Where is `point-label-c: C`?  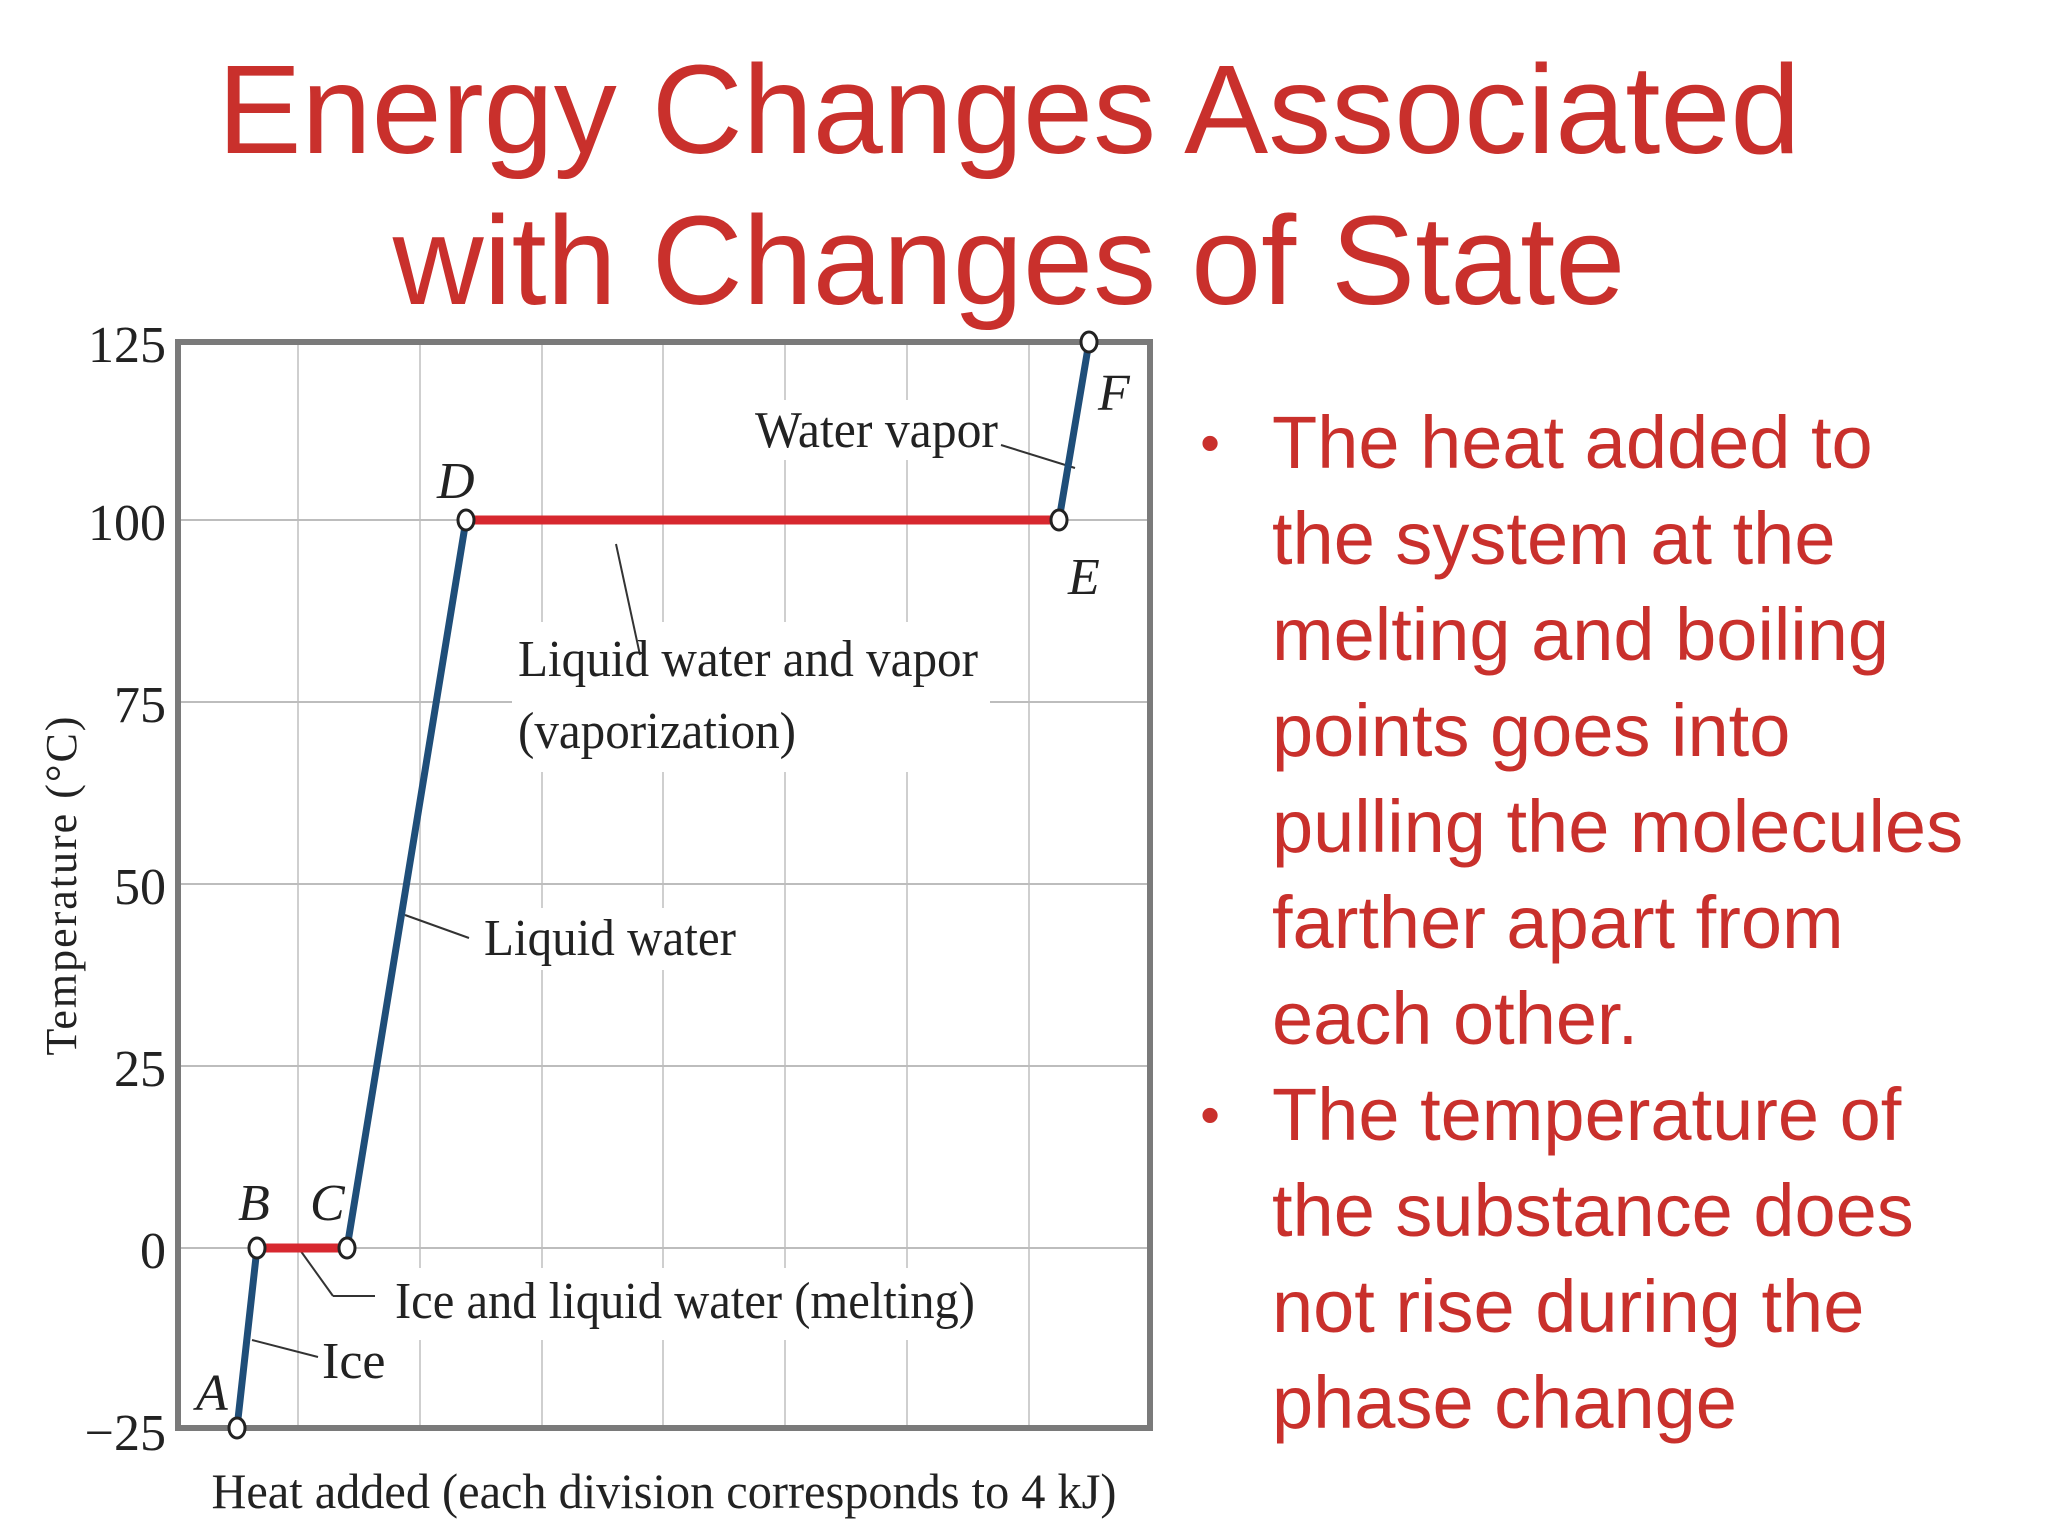
point-label-c: C is located at coordinates (328, 1203).